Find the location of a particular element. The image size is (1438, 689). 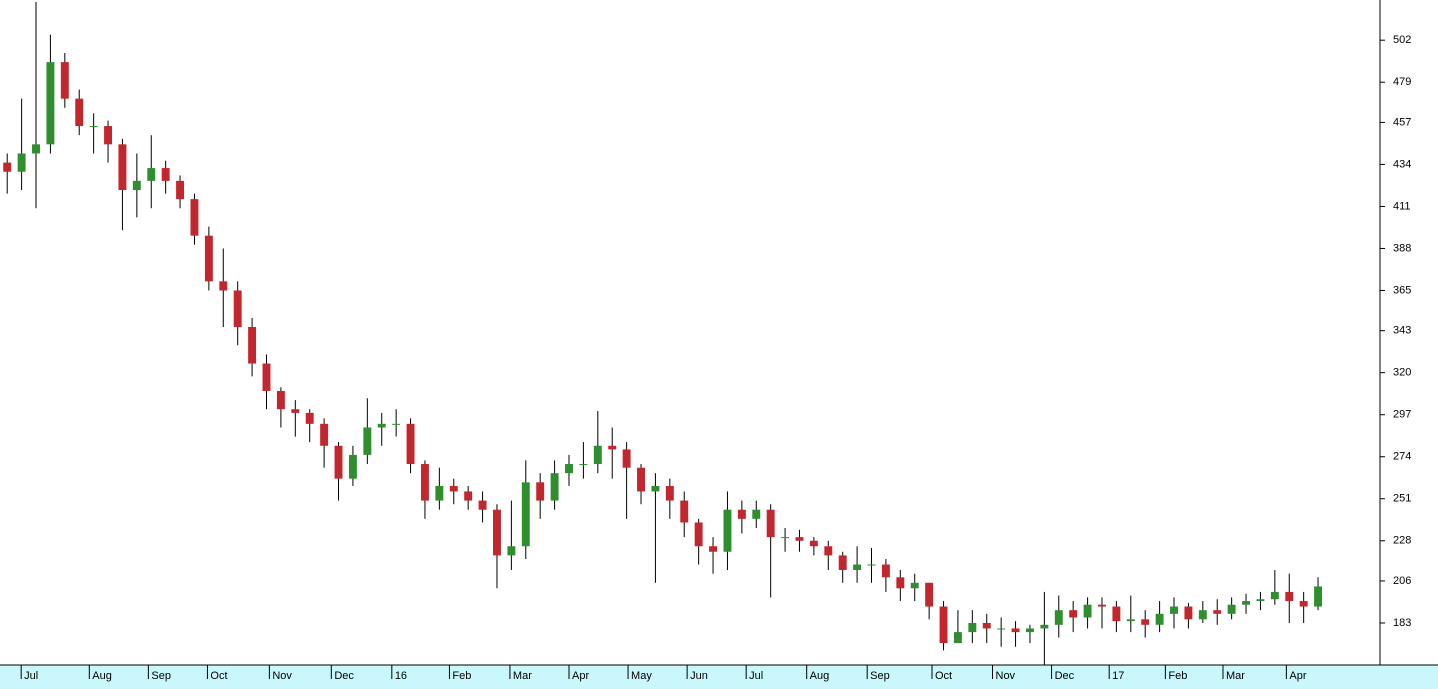

y-tick-label: 251 is located at coordinates (1402, 499).